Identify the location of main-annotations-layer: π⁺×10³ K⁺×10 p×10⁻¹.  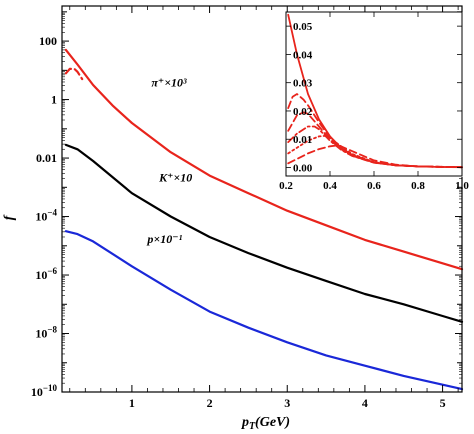
(169, 160).